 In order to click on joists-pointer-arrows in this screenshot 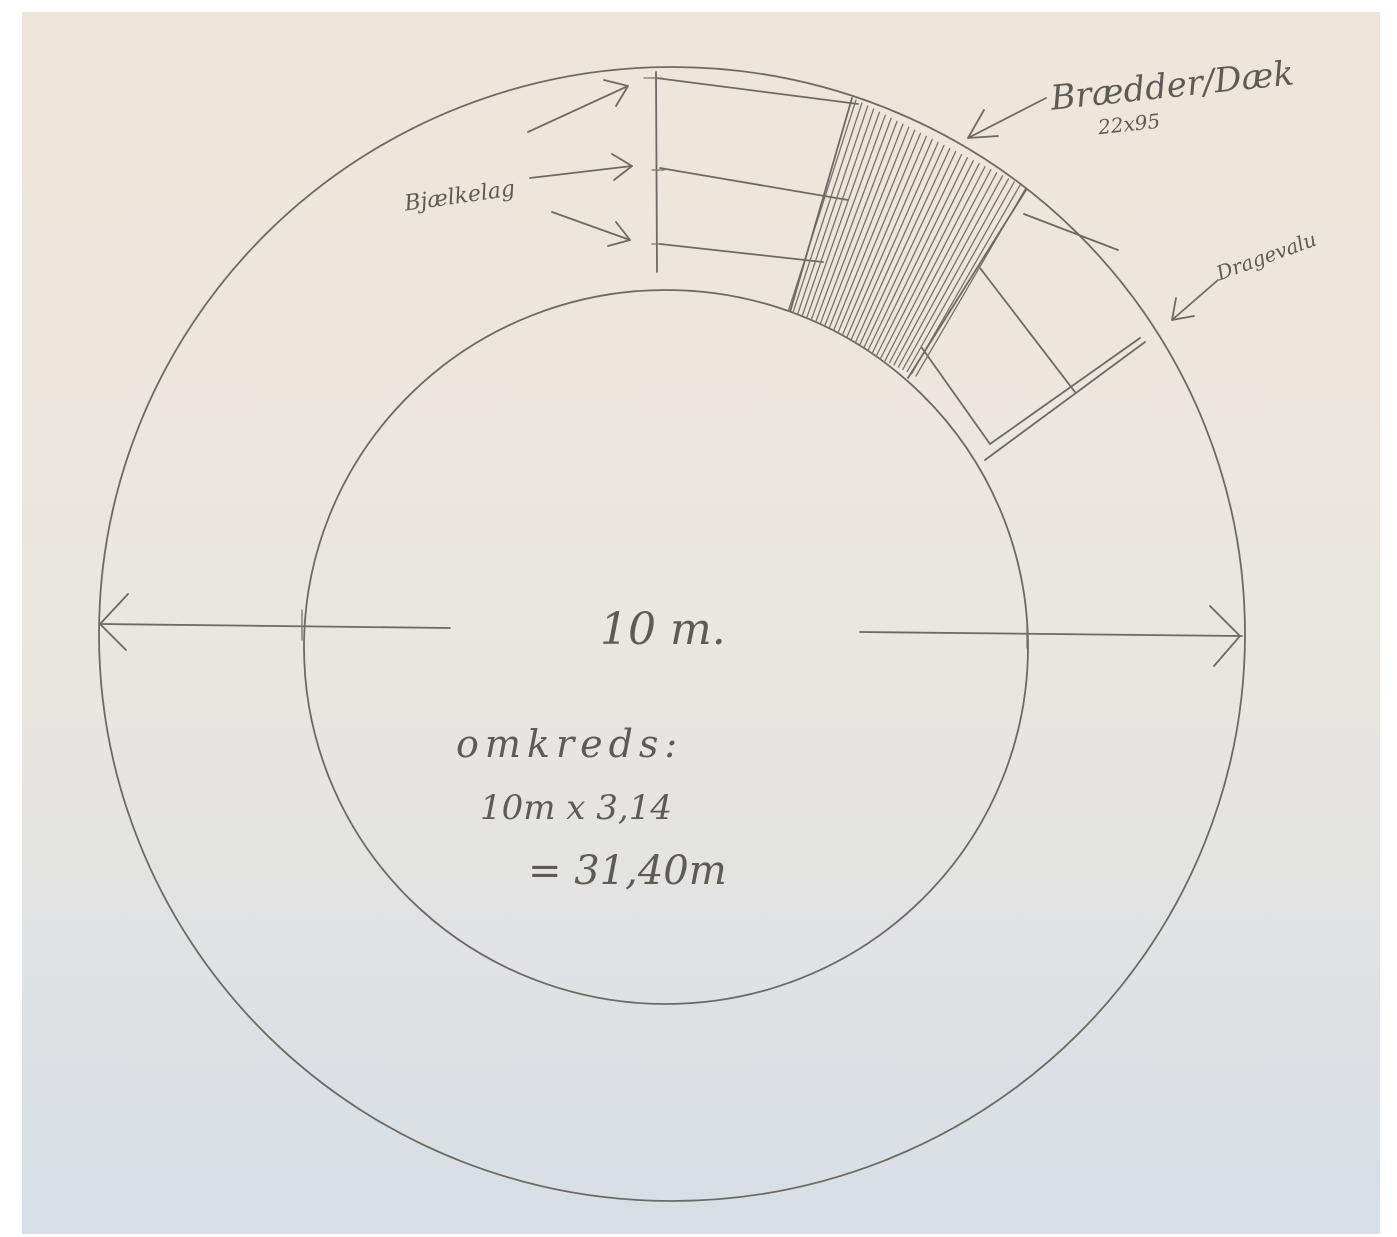, I will do `click(580, 163)`.